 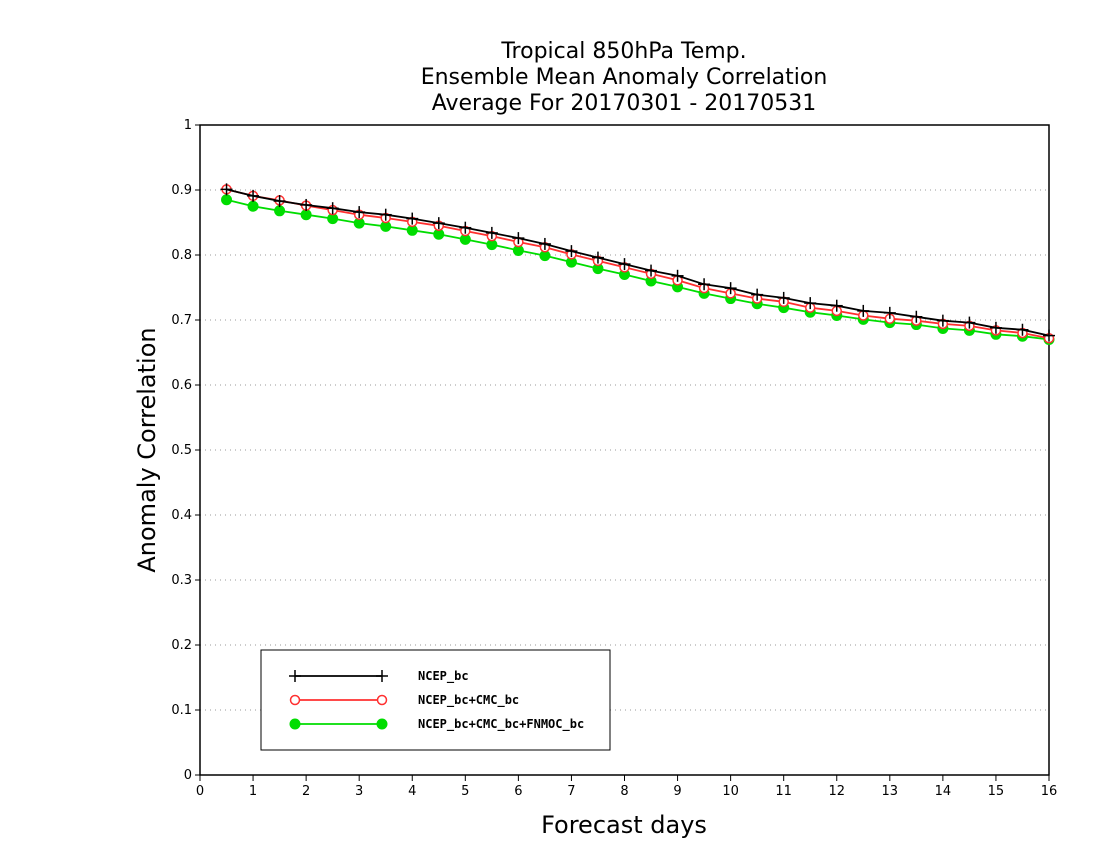 What do you see at coordinates (181, 450) in the screenshot?
I see `y-tick-label: 0.5` at bounding box center [181, 450].